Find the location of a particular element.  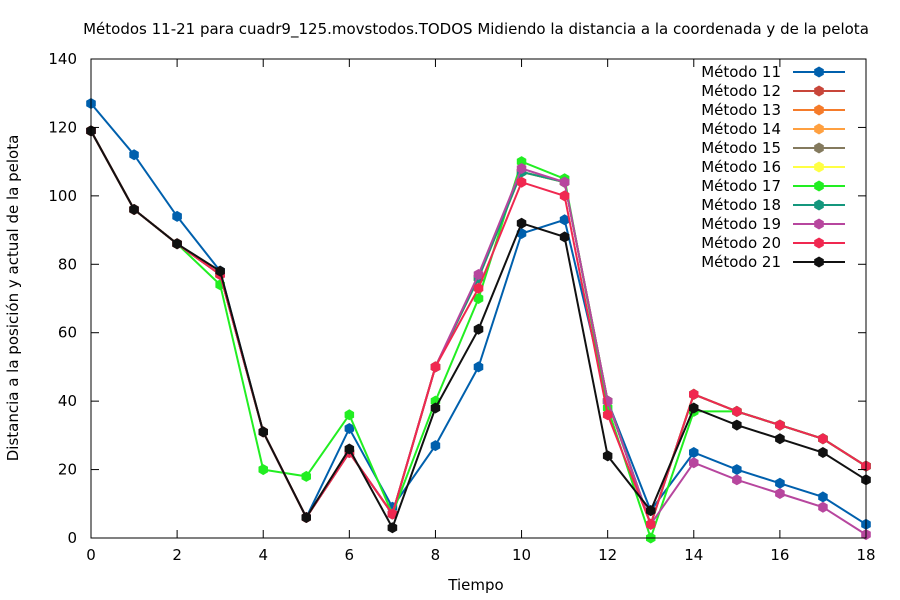

x-tick-label: 14 is located at coordinates (693, 555).